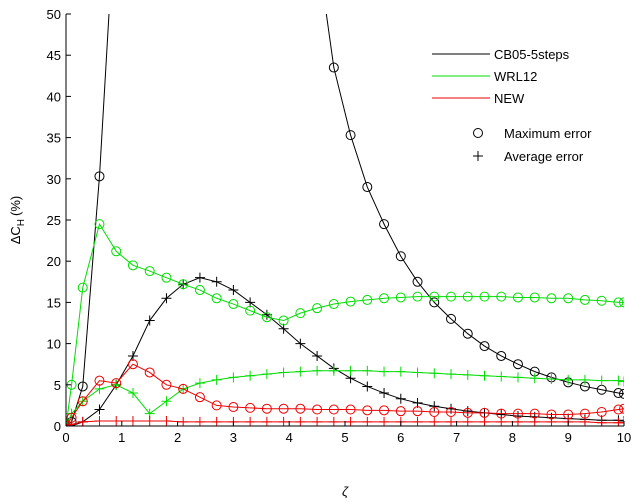 The height and width of the screenshot is (504, 634). I want to click on legend-label: NEW, so click(509, 98).